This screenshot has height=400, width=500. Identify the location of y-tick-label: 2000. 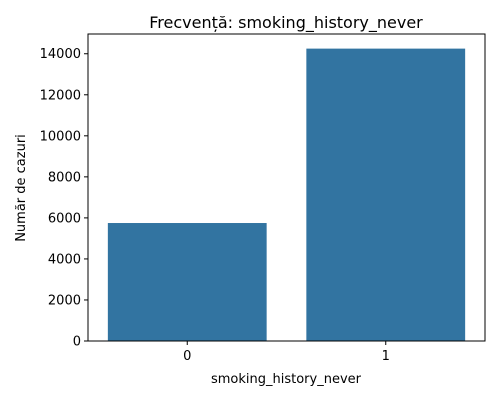
(64, 300).